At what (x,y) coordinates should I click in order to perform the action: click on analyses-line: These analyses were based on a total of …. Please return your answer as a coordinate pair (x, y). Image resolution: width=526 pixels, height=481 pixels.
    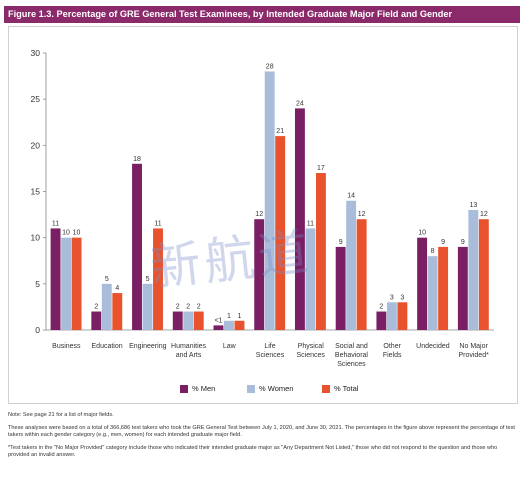
    Looking at the image, I should click on (261, 431).